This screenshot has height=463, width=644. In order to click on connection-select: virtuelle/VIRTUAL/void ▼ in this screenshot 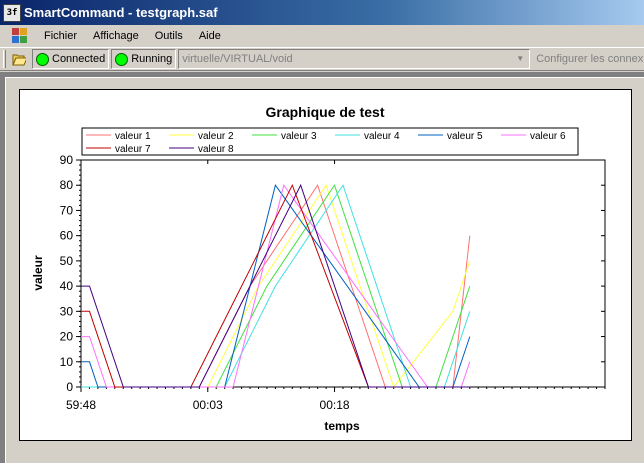, I will do `click(354, 59)`.